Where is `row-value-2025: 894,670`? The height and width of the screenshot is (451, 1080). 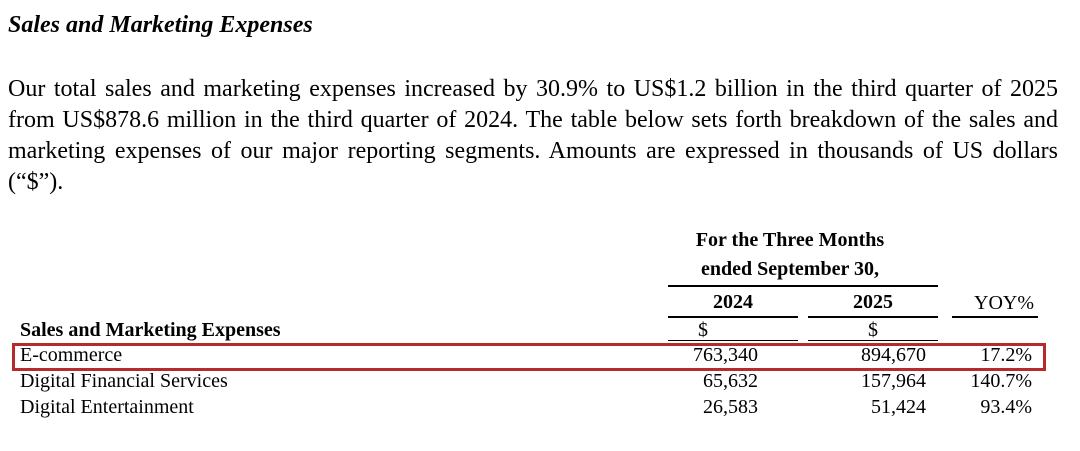 row-value-2025: 894,670 is located at coordinates (893, 355).